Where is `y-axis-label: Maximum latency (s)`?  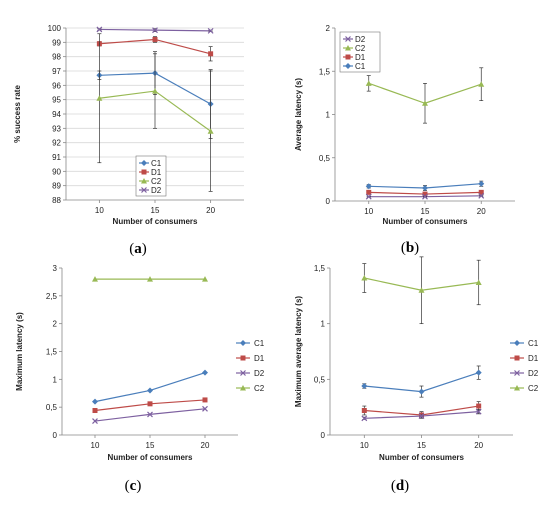
y-axis-label: Maximum latency (s) is located at coordinates (19, 351).